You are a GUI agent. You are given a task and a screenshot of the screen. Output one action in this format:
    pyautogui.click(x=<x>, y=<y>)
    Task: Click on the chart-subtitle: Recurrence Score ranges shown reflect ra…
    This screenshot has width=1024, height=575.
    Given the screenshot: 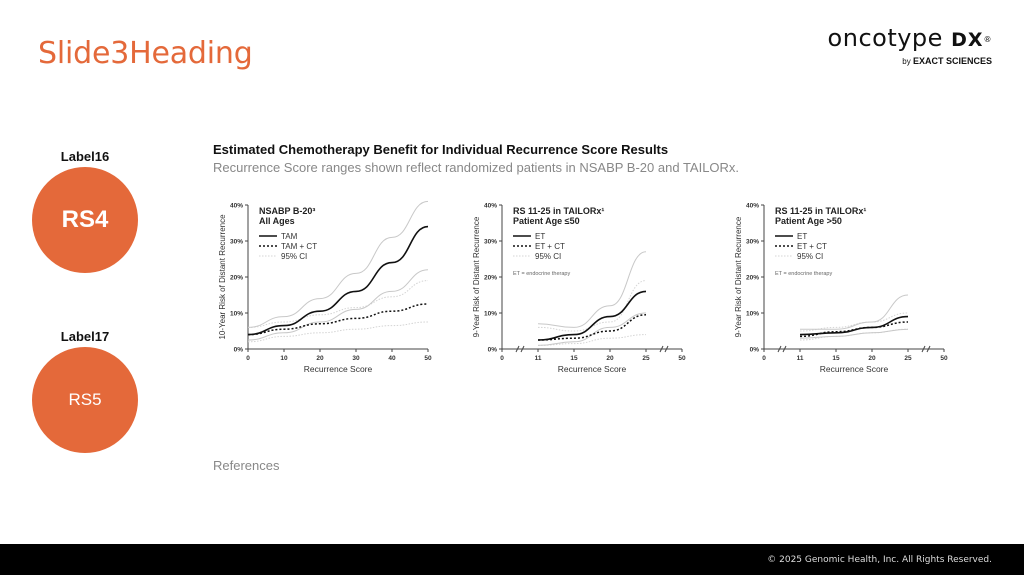 What is the action you would take?
    pyautogui.click(x=476, y=167)
    